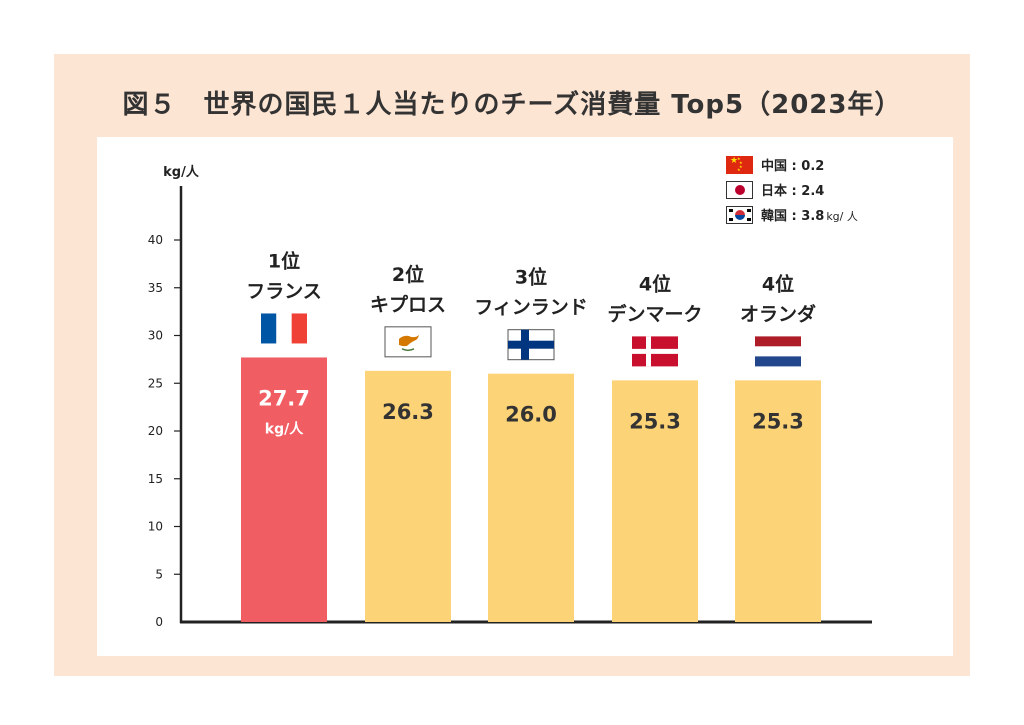 The image size is (1024, 725). What do you see at coordinates (408, 412) in the screenshot?
I see `bar-value-label: 26.3` at bounding box center [408, 412].